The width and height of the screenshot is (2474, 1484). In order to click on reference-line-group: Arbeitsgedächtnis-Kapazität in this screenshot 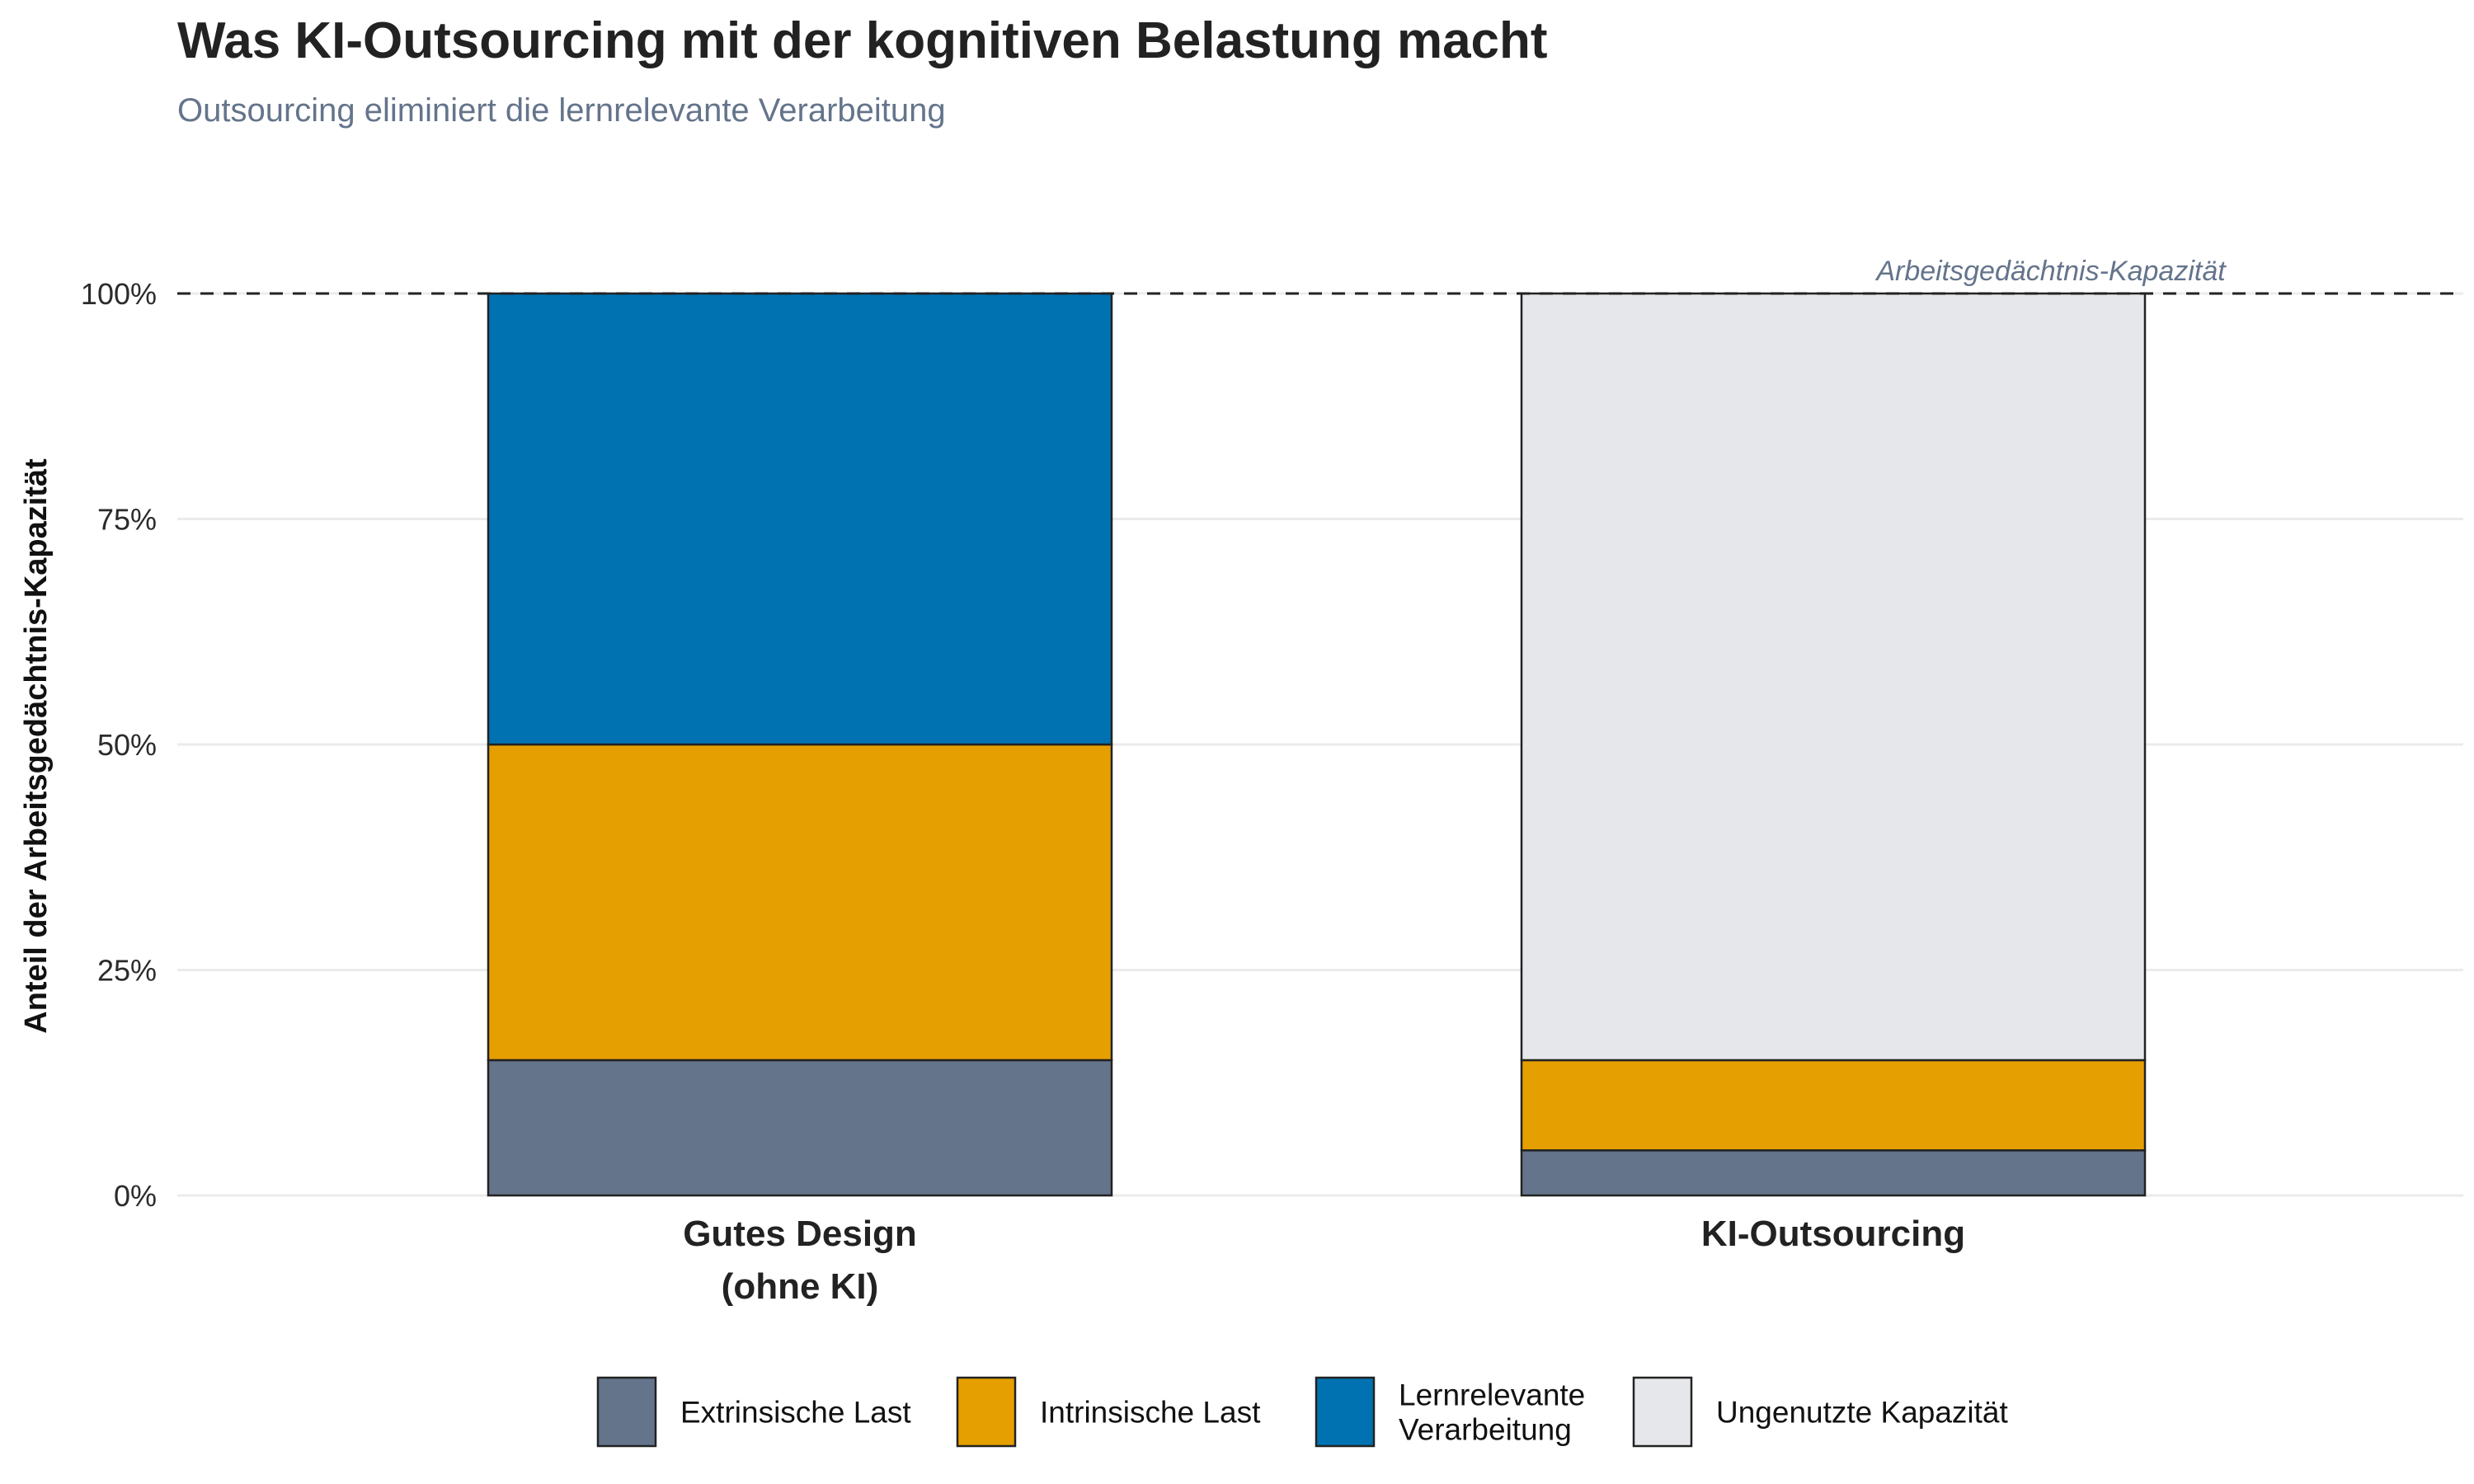, I will do `click(1320, 275)`.